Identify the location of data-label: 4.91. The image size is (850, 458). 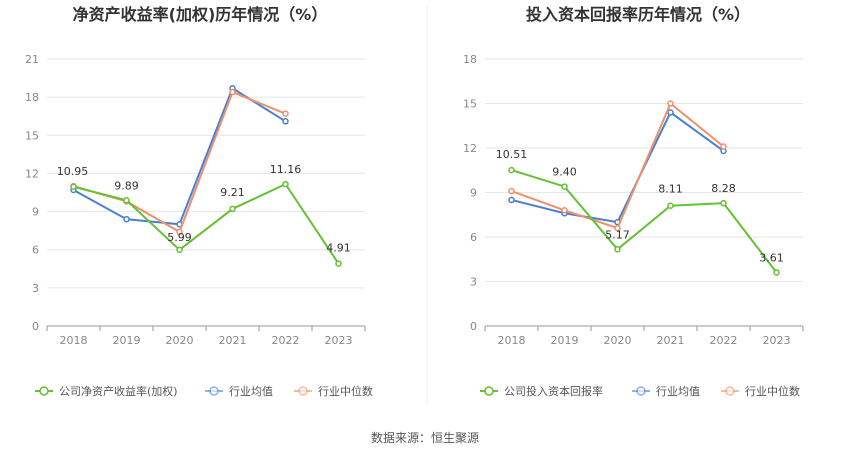
(338, 248).